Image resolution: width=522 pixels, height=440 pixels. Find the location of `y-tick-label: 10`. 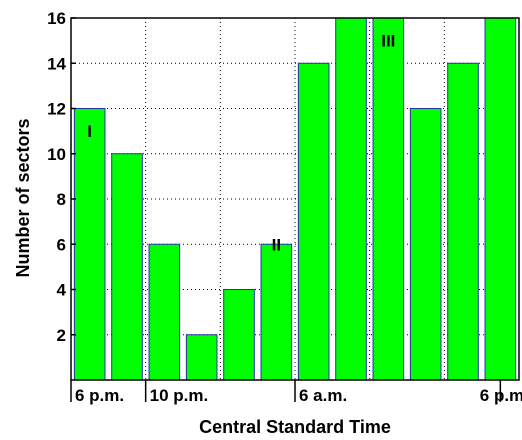

y-tick-label: 10 is located at coordinates (56, 154).